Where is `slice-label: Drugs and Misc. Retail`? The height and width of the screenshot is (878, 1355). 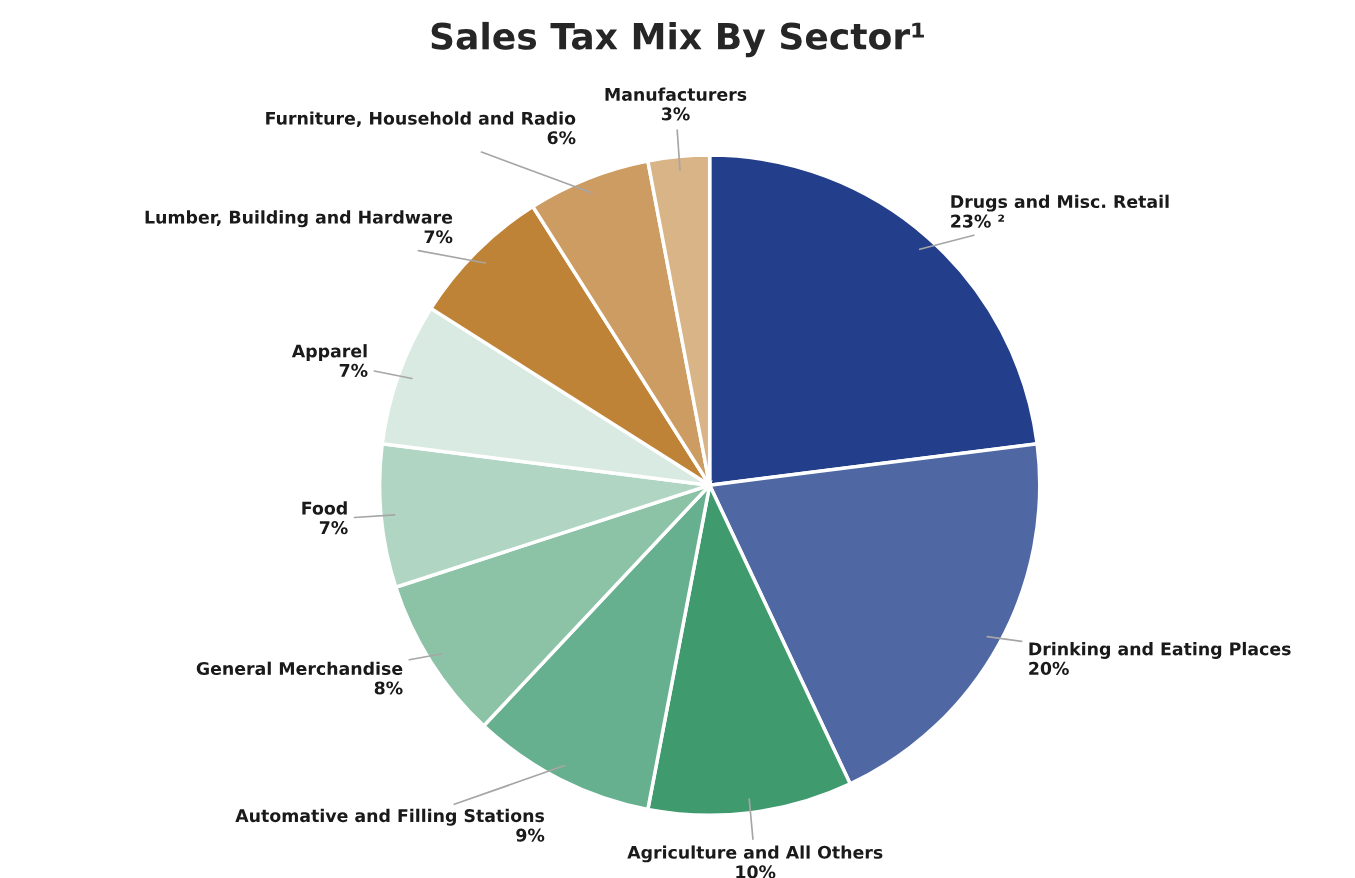
slice-label: Drugs and Misc. Retail is located at coordinates (1060, 203).